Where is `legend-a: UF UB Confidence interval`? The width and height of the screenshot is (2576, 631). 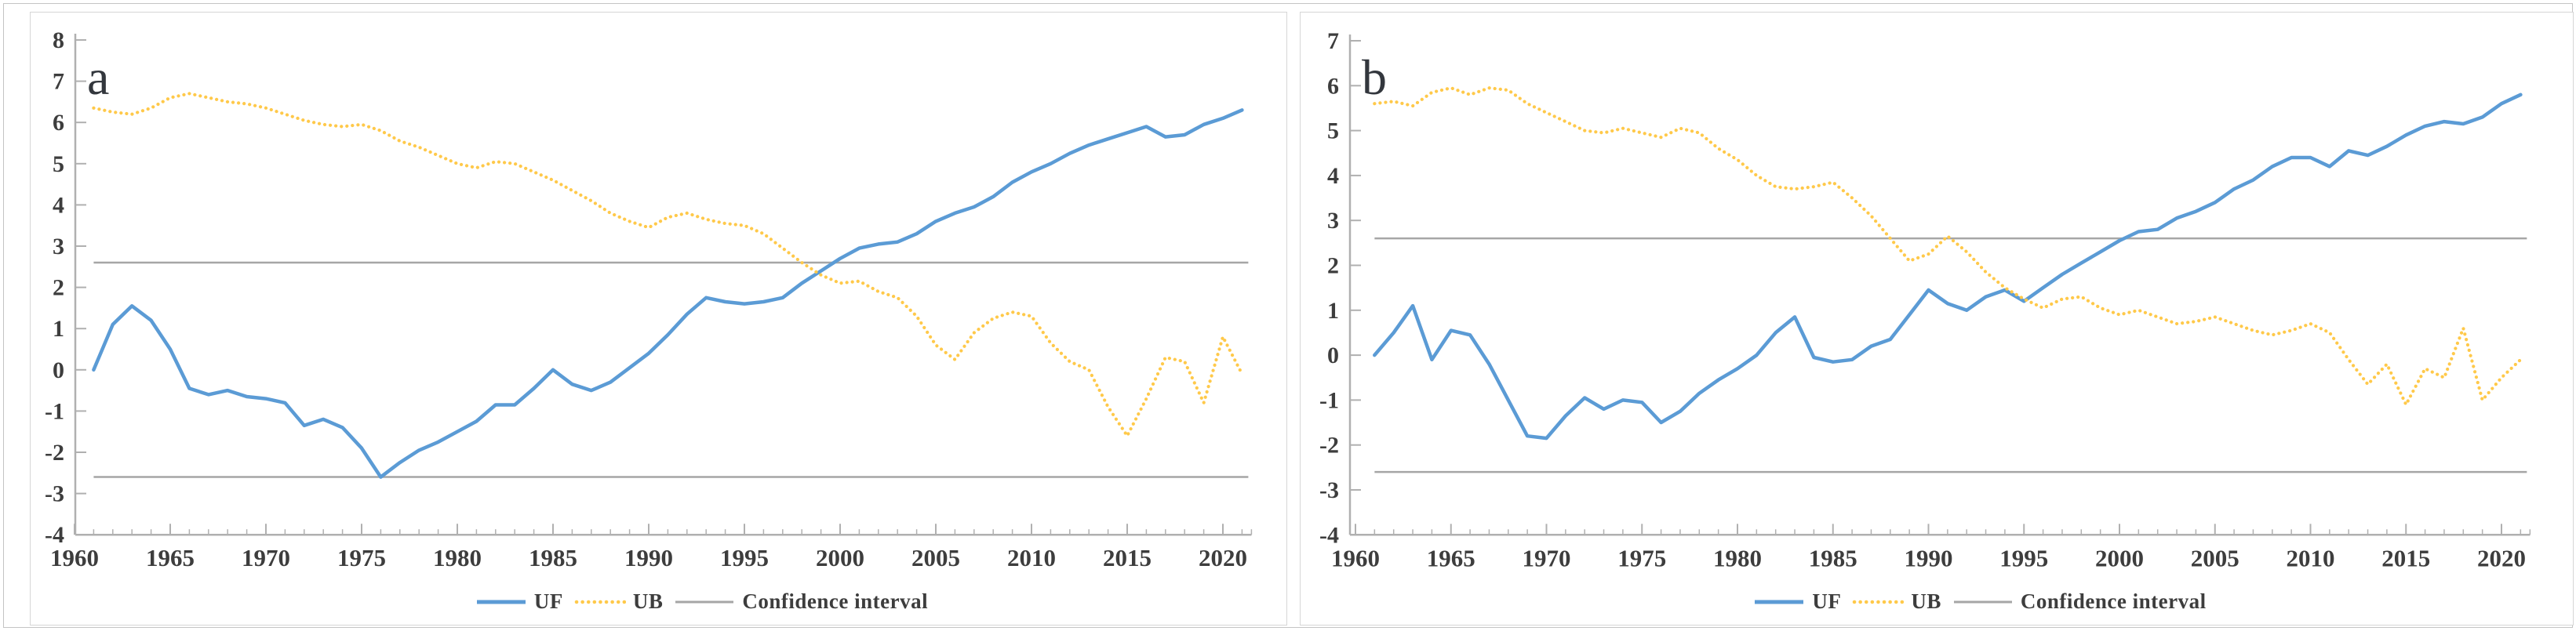 legend-a: UF UB Confidence interval is located at coordinates (702, 601).